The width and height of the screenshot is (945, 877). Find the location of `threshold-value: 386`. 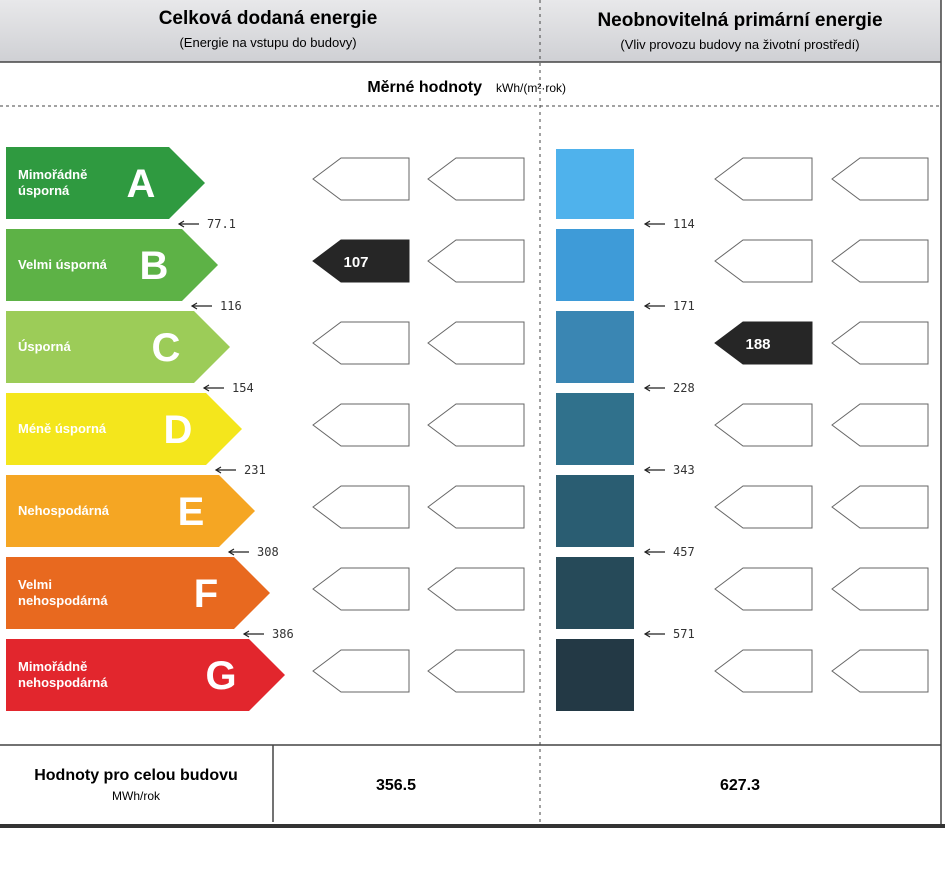

threshold-value: 386 is located at coordinates (283, 634).